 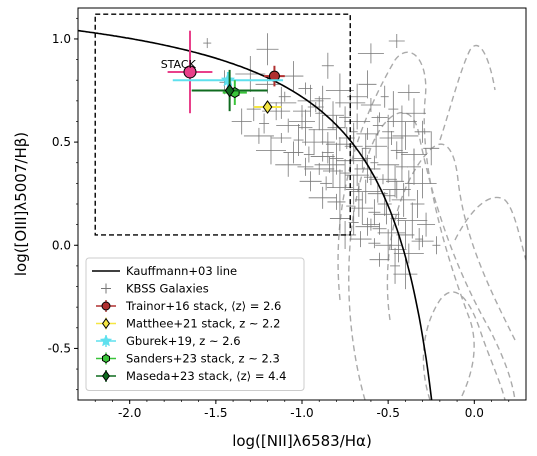 What do you see at coordinates (21, 204) in the screenshot?
I see `y-axis-label: log([OIII]λ5007/Hβ)` at bounding box center [21, 204].